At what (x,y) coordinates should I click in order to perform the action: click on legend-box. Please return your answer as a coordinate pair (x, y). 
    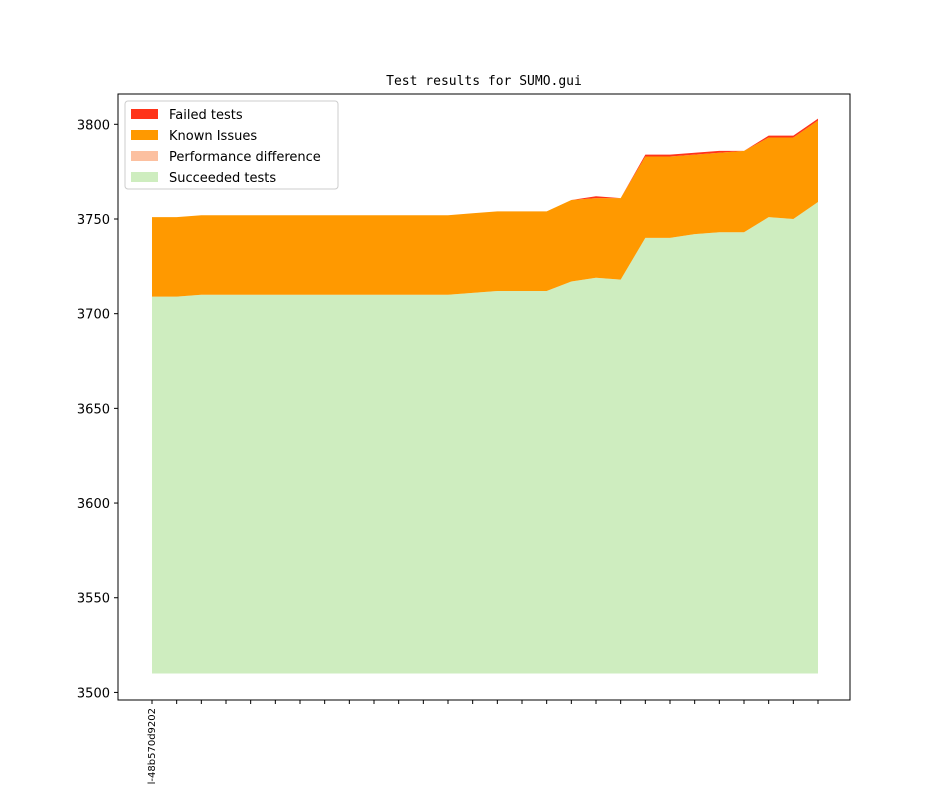
    Looking at the image, I should click on (231, 145).